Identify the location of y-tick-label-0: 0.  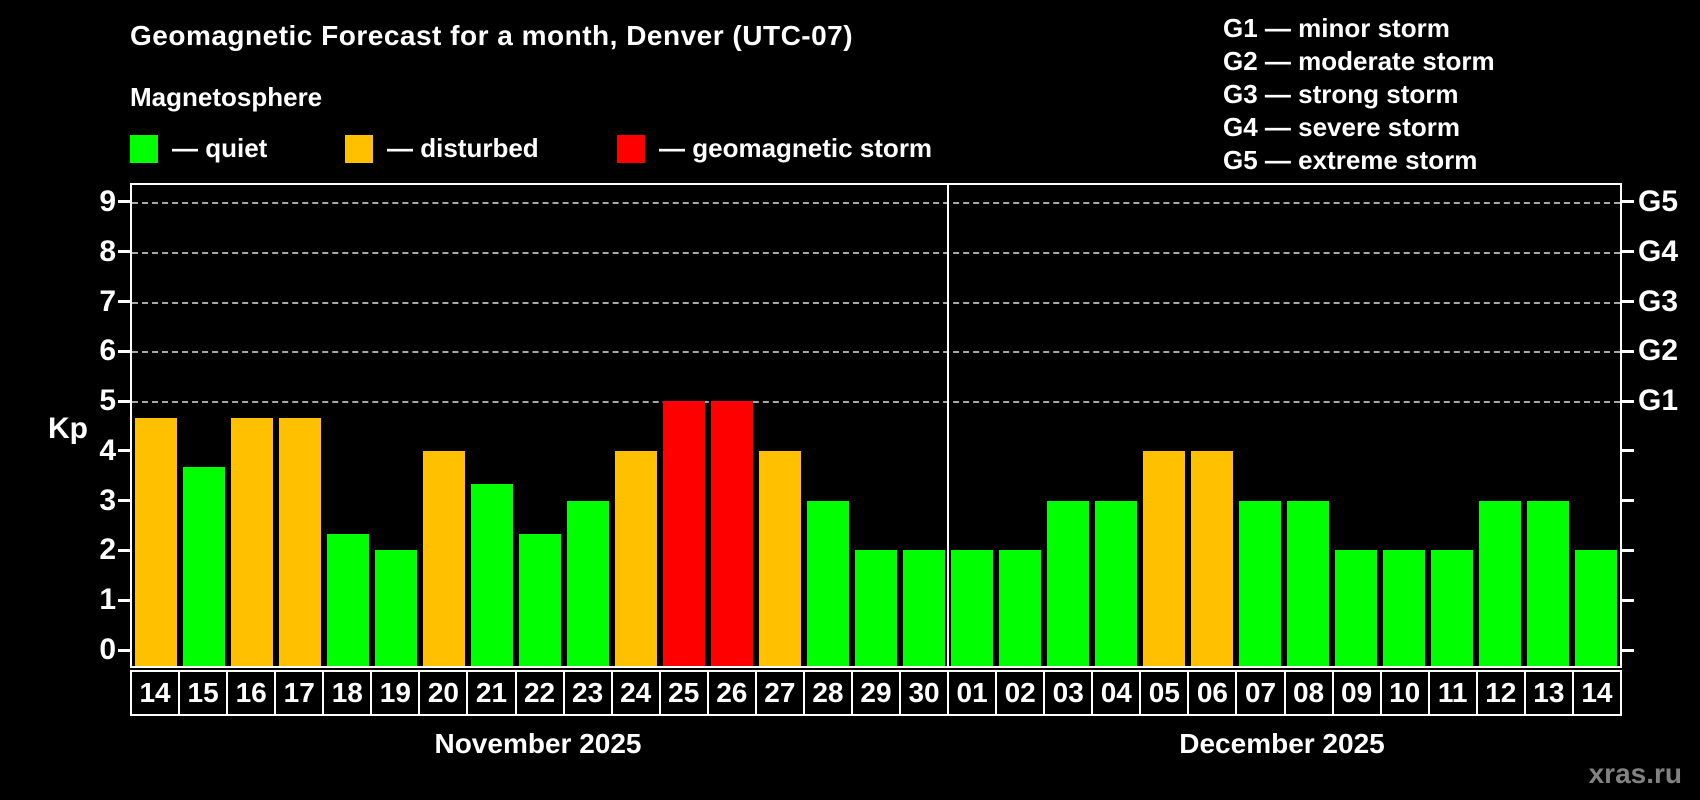
(107, 649).